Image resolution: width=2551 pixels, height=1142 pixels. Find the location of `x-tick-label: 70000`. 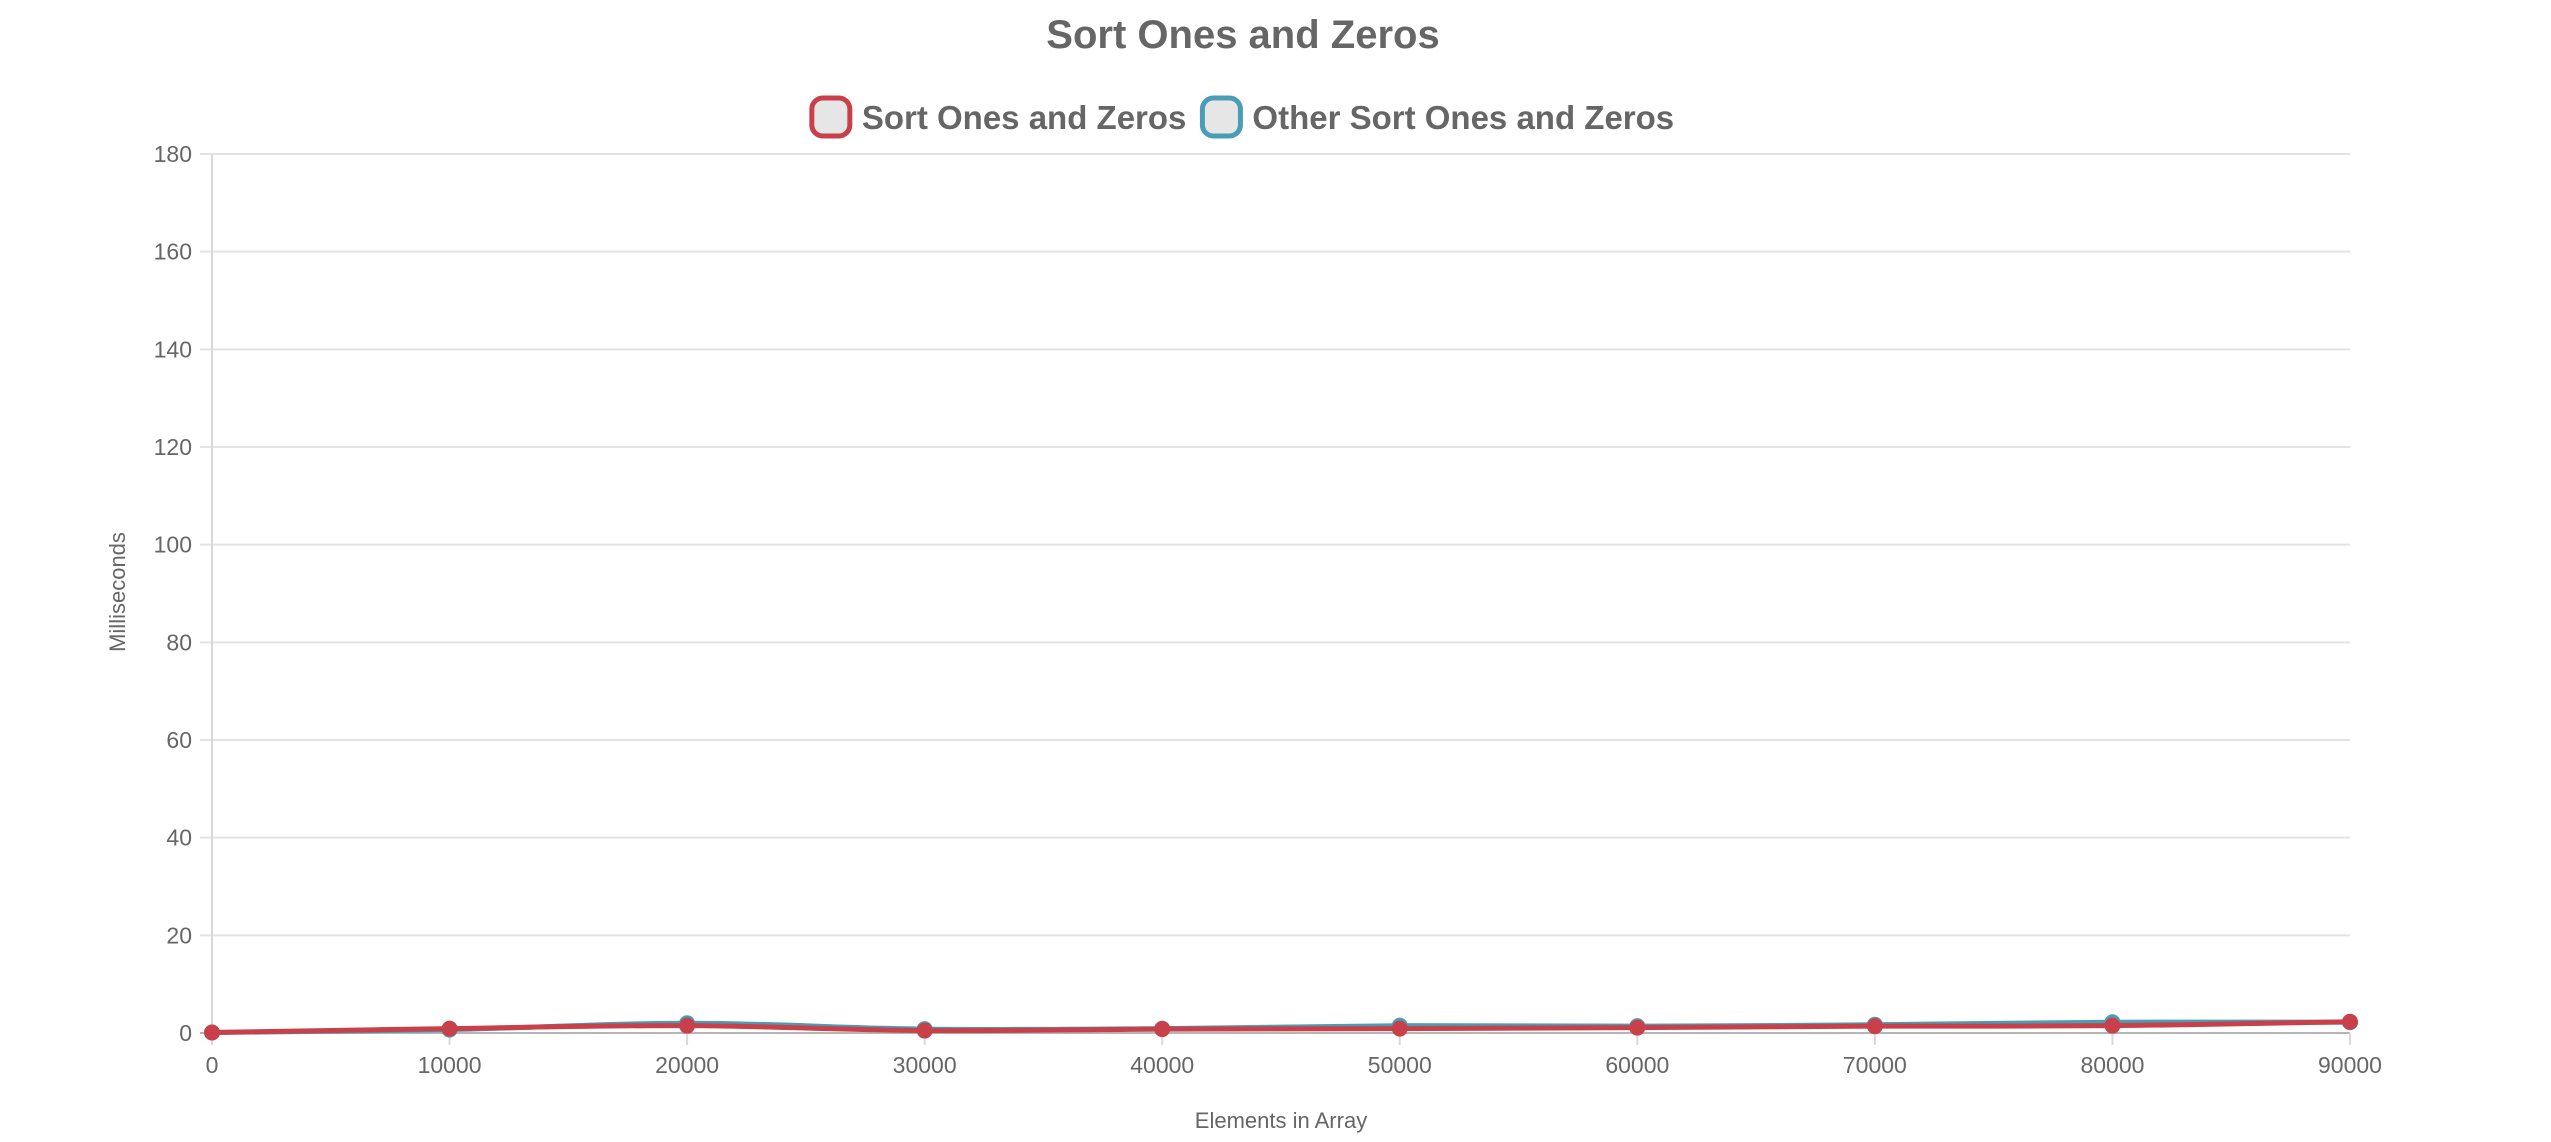

x-tick-label: 70000 is located at coordinates (1875, 1065).